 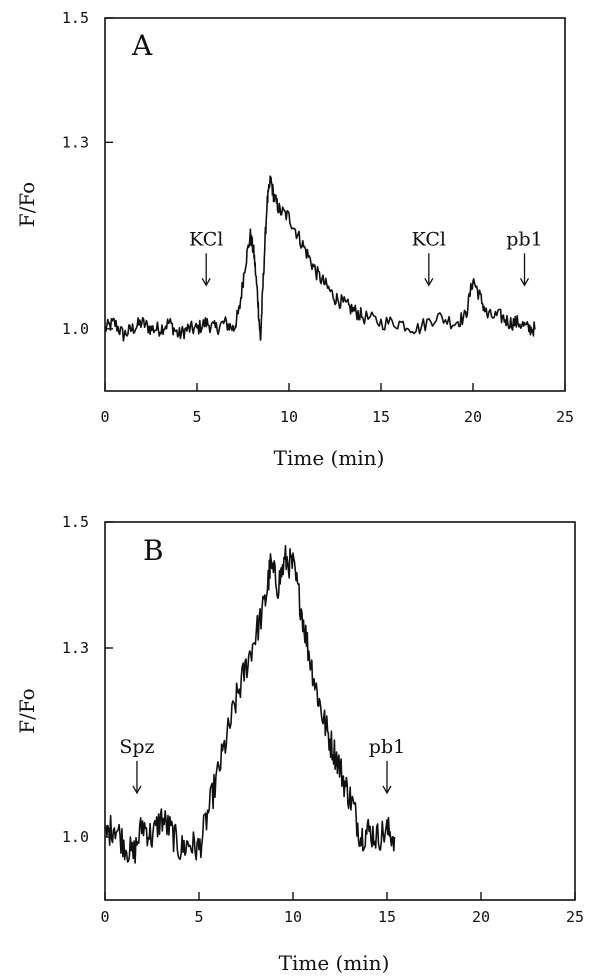 I want to click on panel-a-annotation-label: pb1, so click(x=524, y=239).